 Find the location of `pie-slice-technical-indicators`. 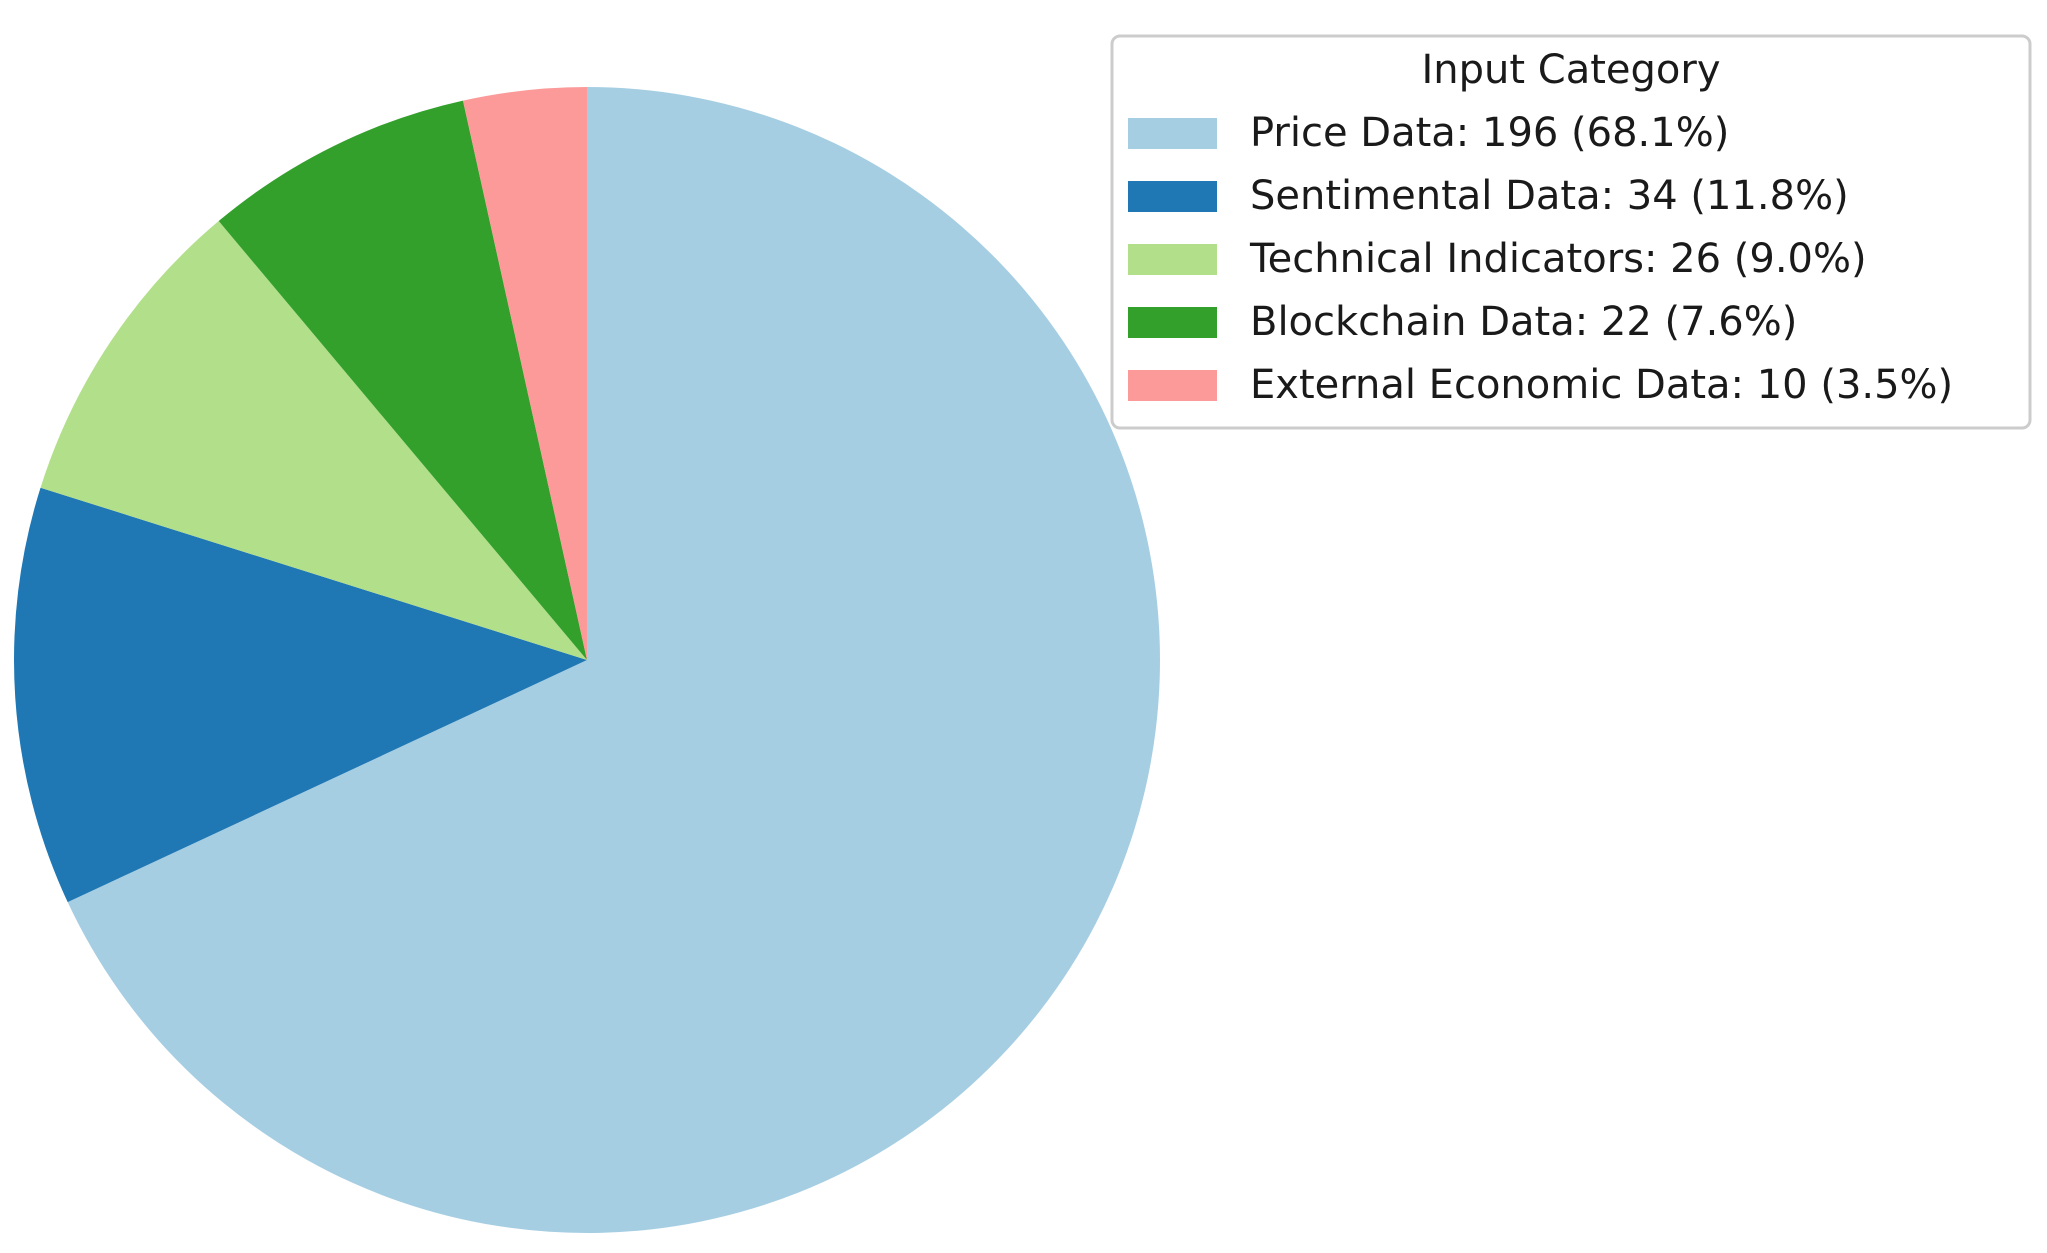

pie-slice-technical-indicators is located at coordinates (313, 440).